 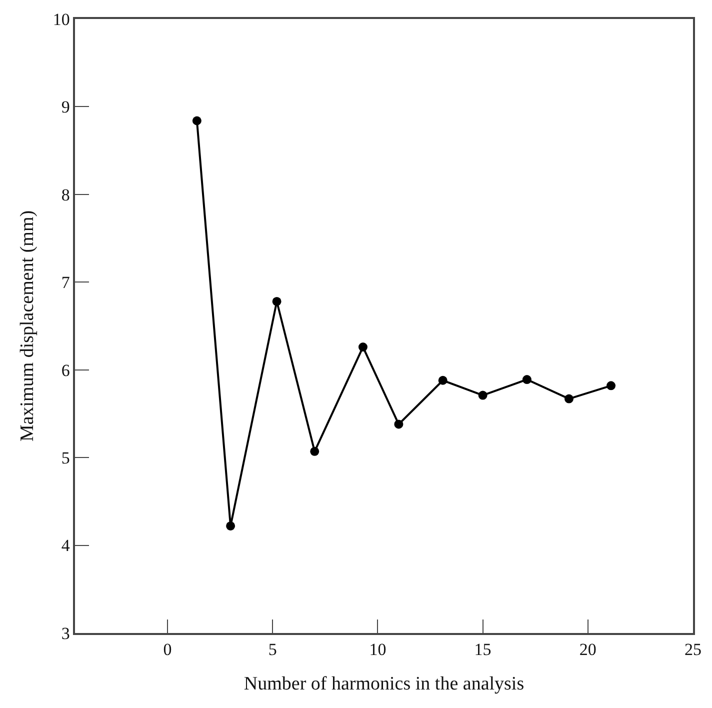 What do you see at coordinates (65, 107) in the screenshot?
I see `y-tick-label: 9` at bounding box center [65, 107].